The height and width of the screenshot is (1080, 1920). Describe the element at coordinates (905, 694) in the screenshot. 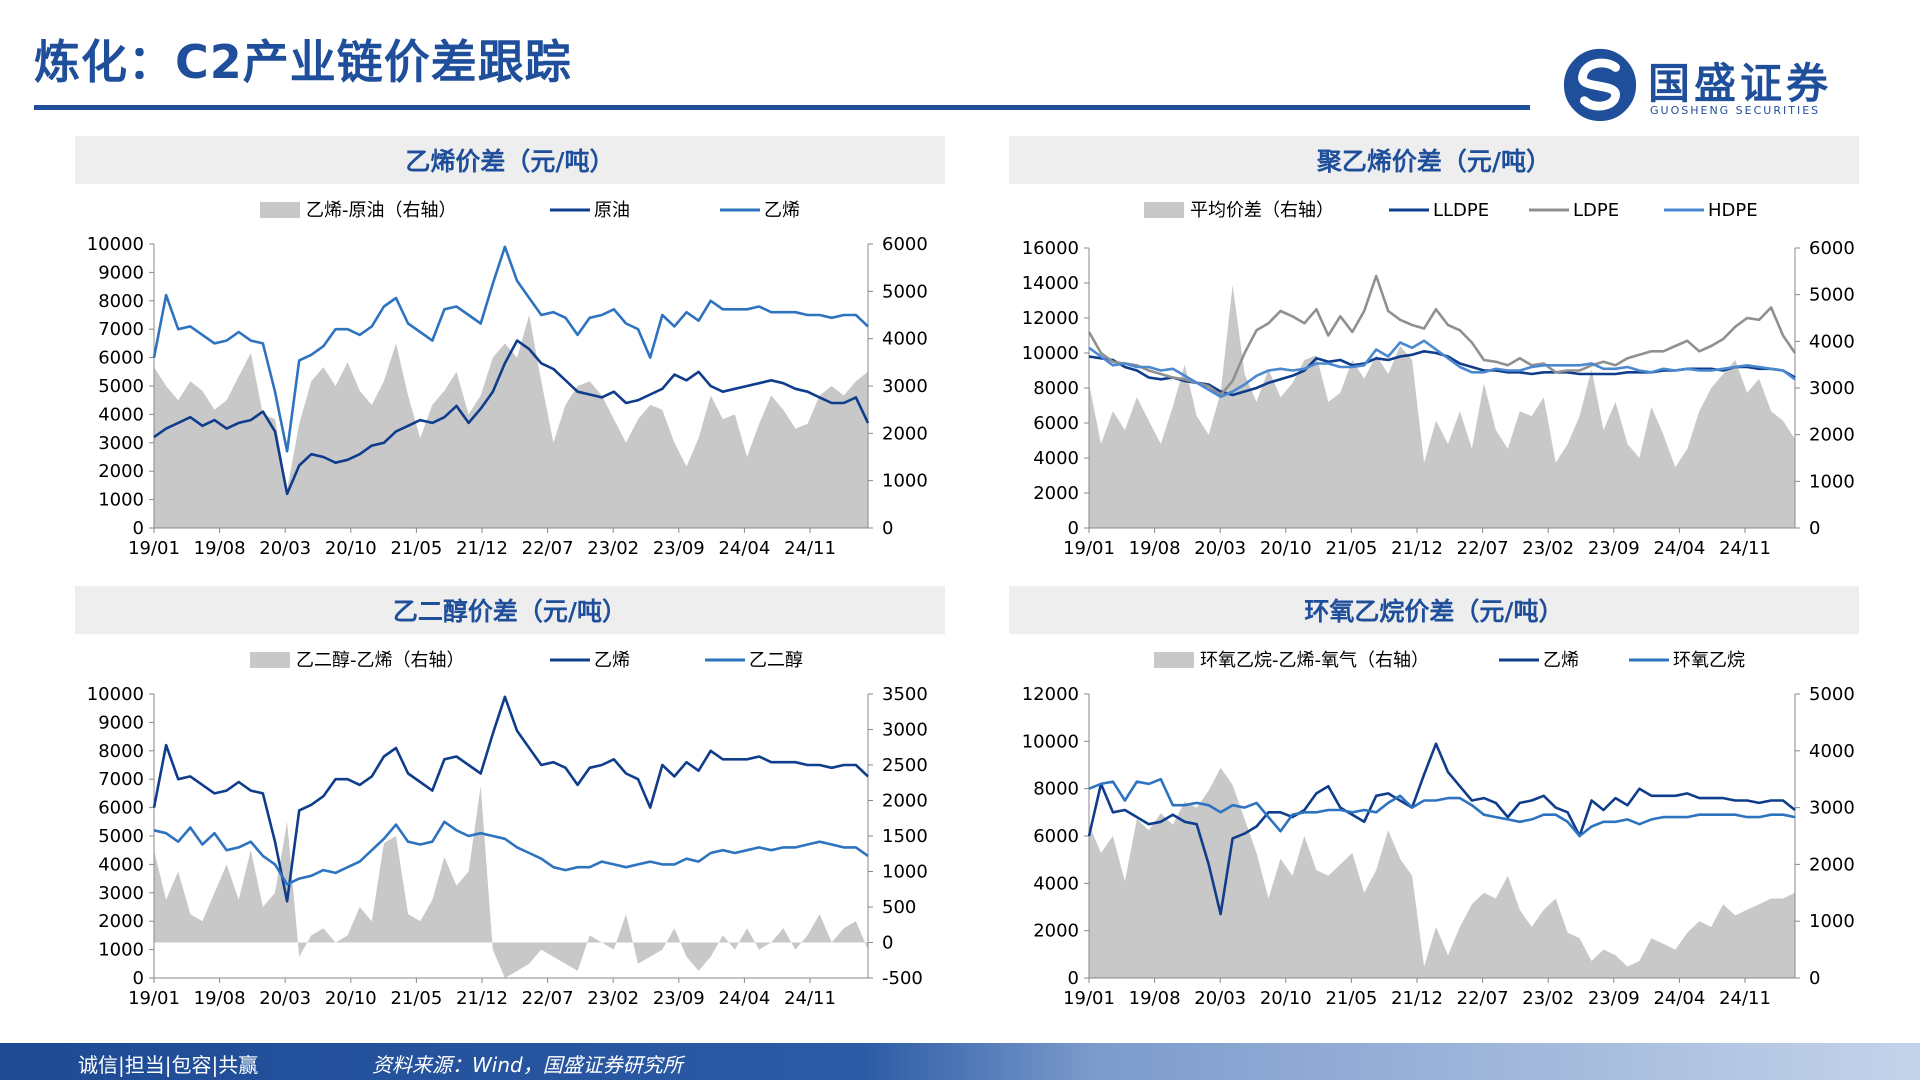

I see `right-tick-label: 3500` at that location.